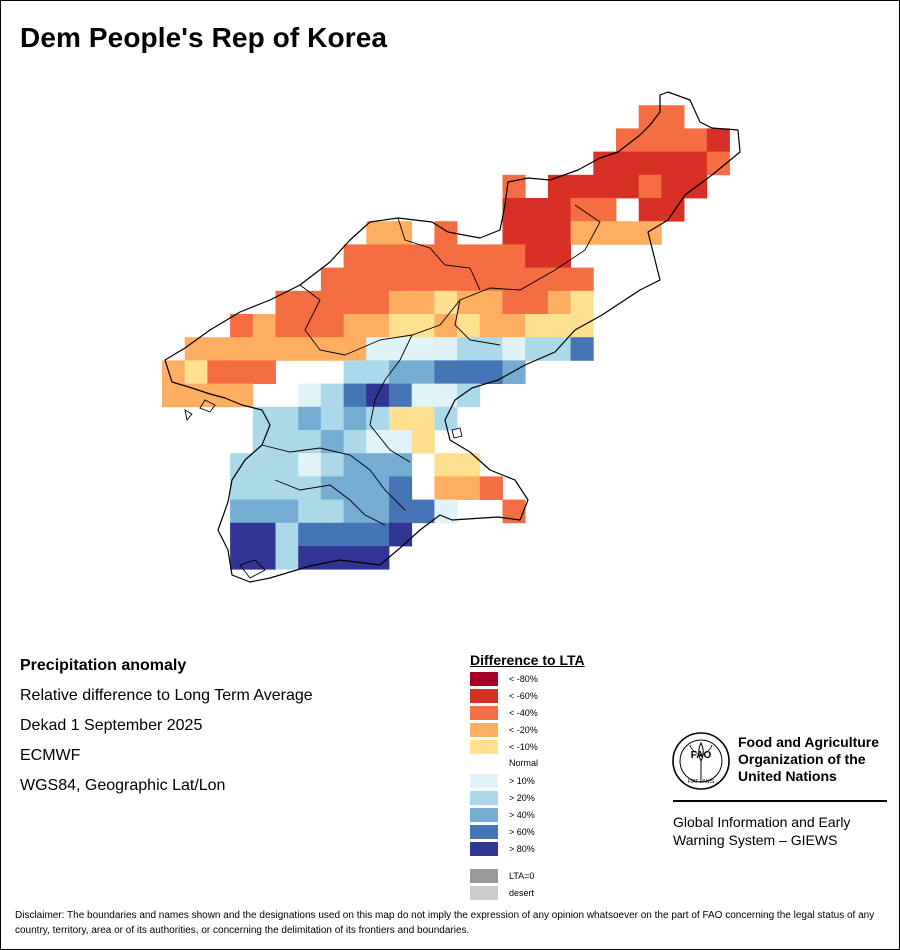 This screenshot has width=900, height=950. Describe the element at coordinates (504, 679) in the screenshot. I see `legend-item: < -80%` at that location.